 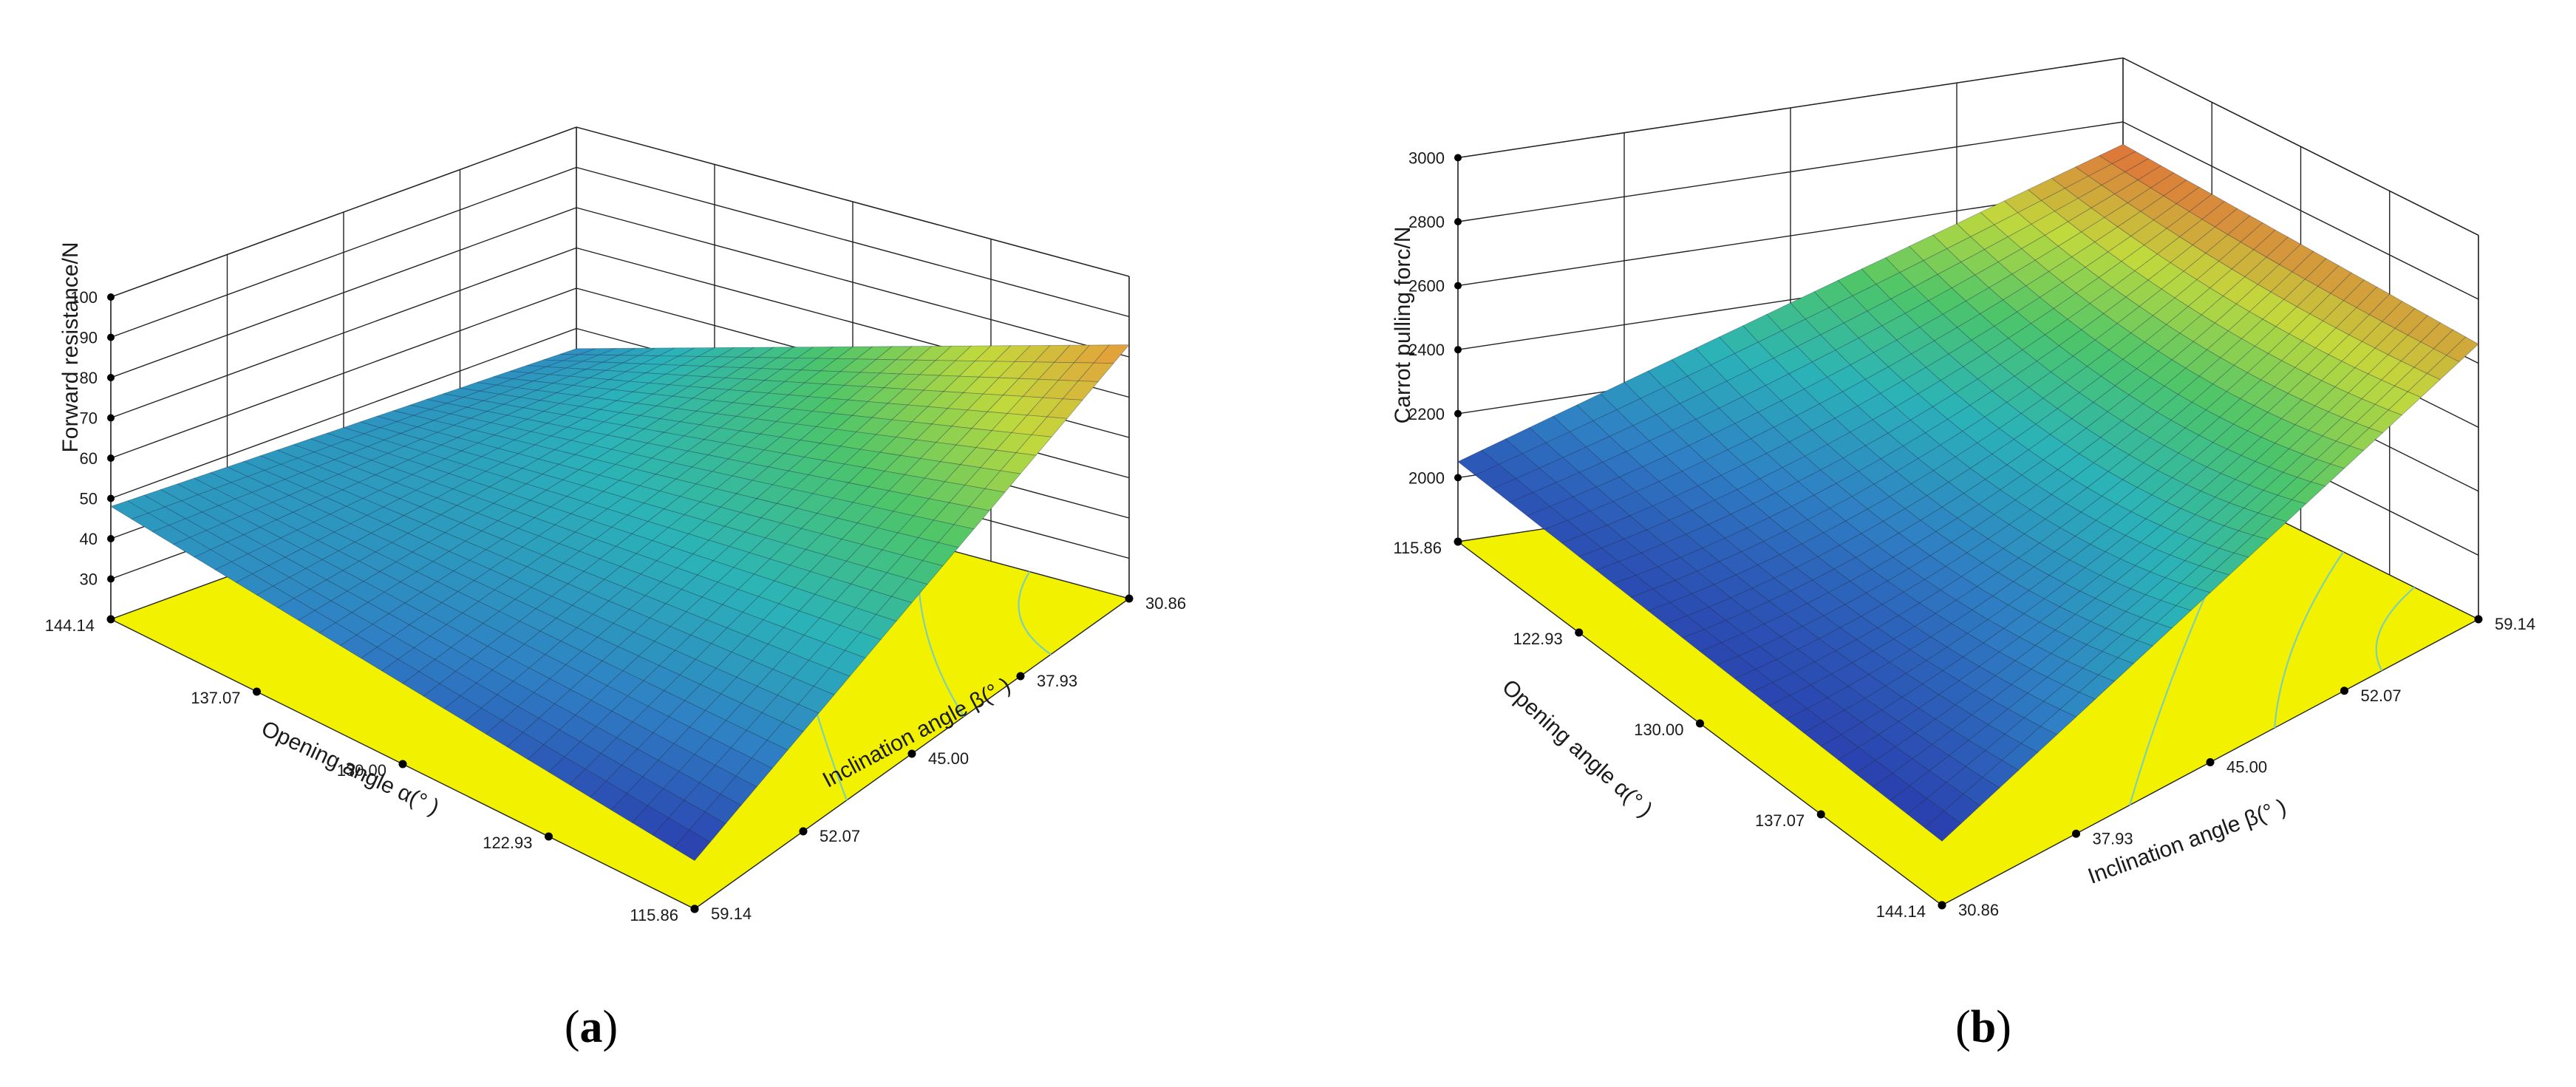 What do you see at coordinates (1426, 350) in the screenshot?
I see `z-tick-label: 2400` at bounding box center [1426, 350].